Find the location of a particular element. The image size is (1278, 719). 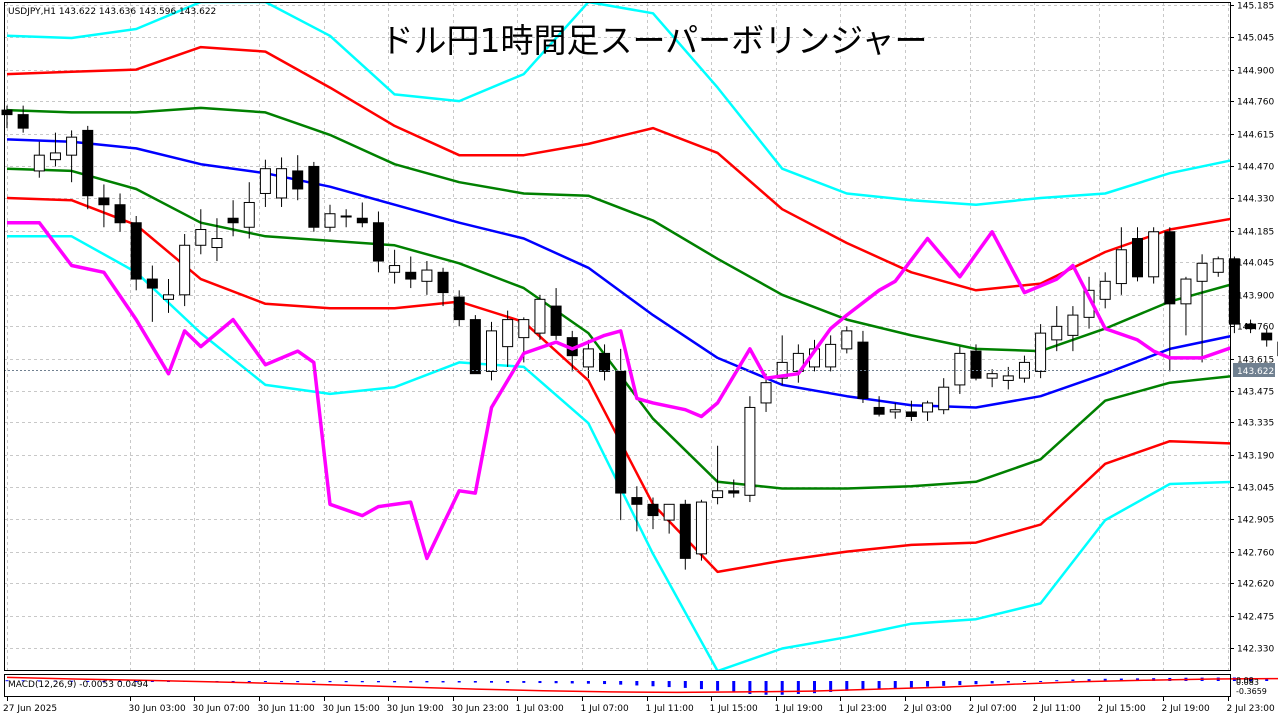

x-tick-label: 1 Jul 03:00 is located at coordinates (540, 709).